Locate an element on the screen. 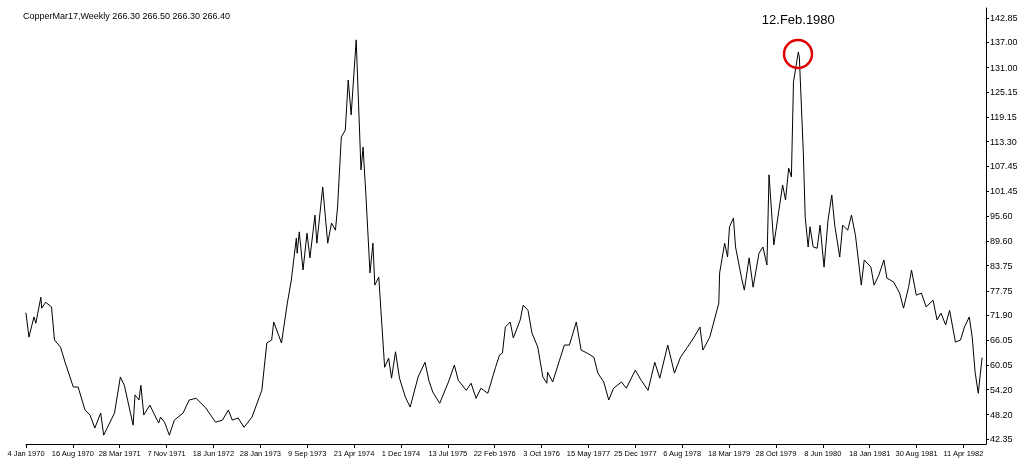 This screenshot has width=1024, height=467. chart-title: CopperMar17,Weekly 266.30 266.50 266.30 266.40 is located at coordinates (126, 15).